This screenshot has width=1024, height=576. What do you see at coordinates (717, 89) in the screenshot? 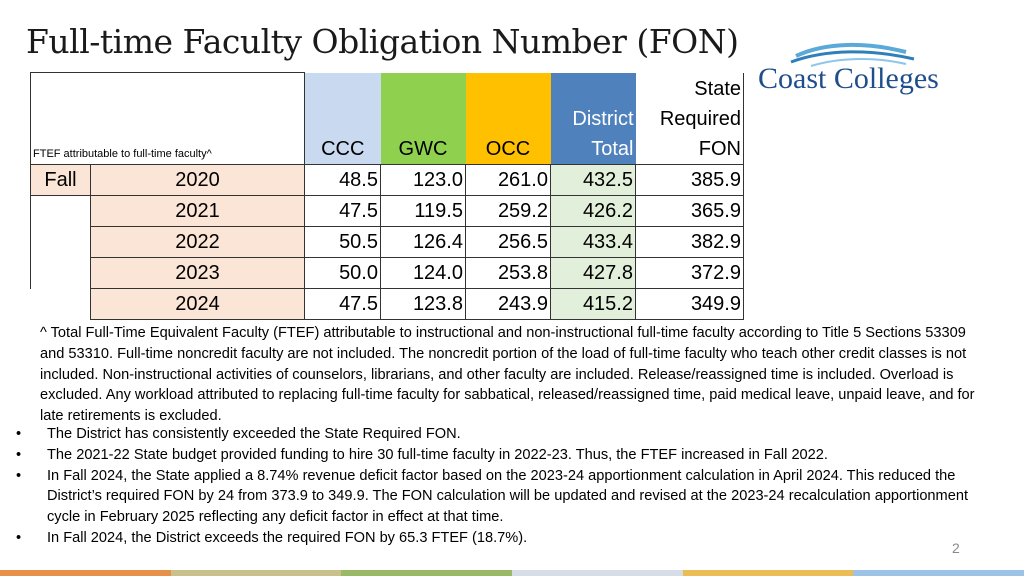
I see `state-header-line1: State` at bounding box center [717, 89].